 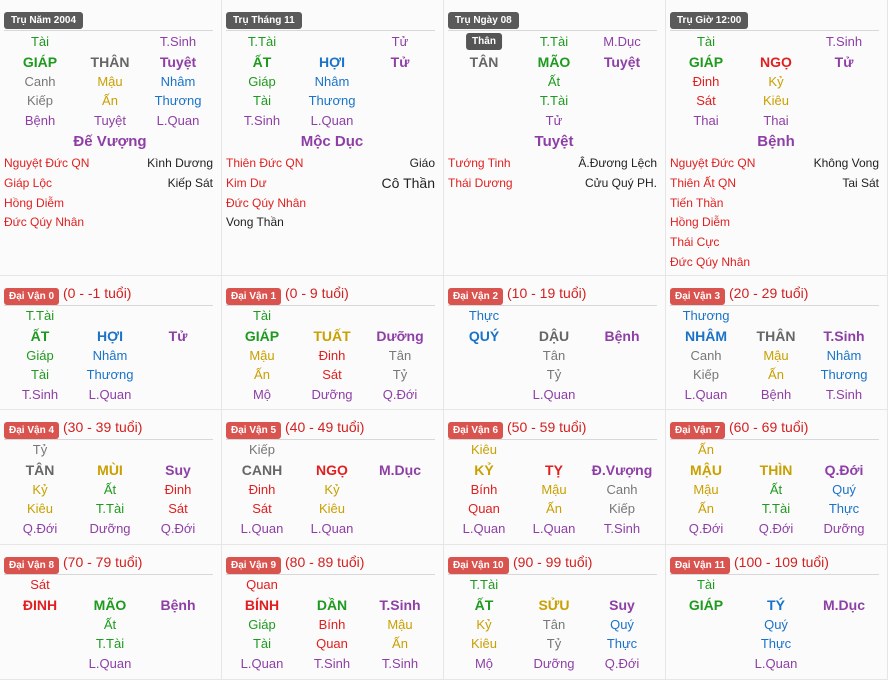 I want to click on stem-branch: Đ.Vượng, so click(x=622, y=469).